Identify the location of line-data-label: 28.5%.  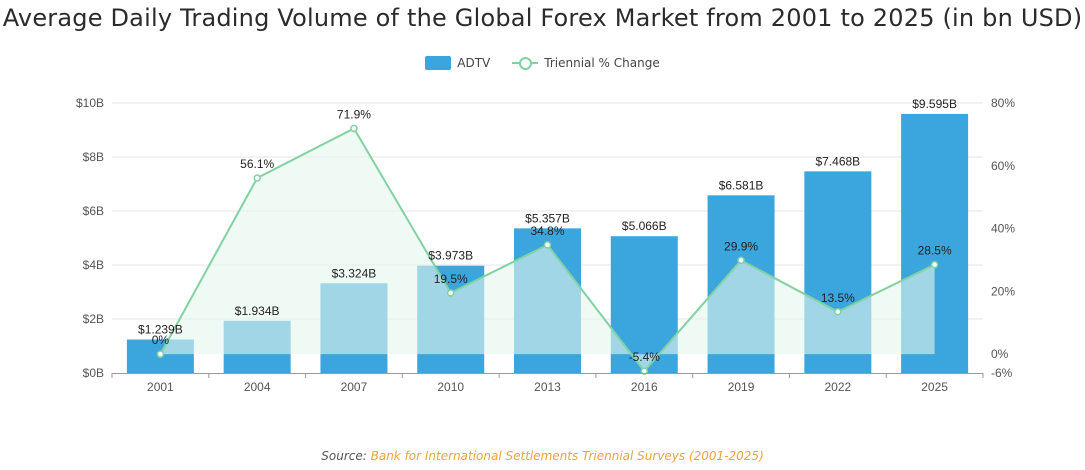
(935, 251).